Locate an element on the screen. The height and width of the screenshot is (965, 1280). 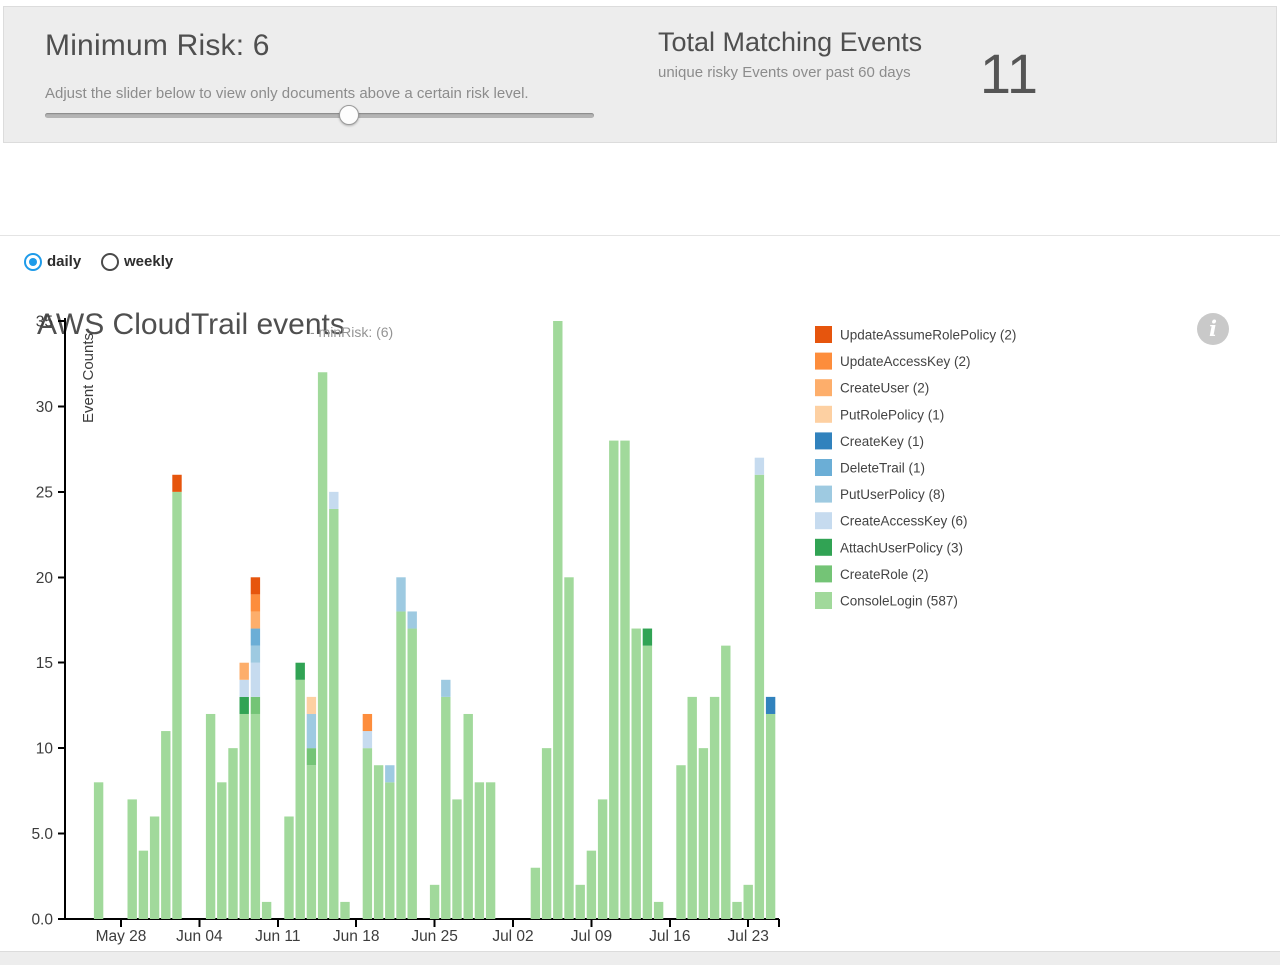
legend-item-label: UpdateAssumeRolePolicy (2) is located at coordinates (928, 335).